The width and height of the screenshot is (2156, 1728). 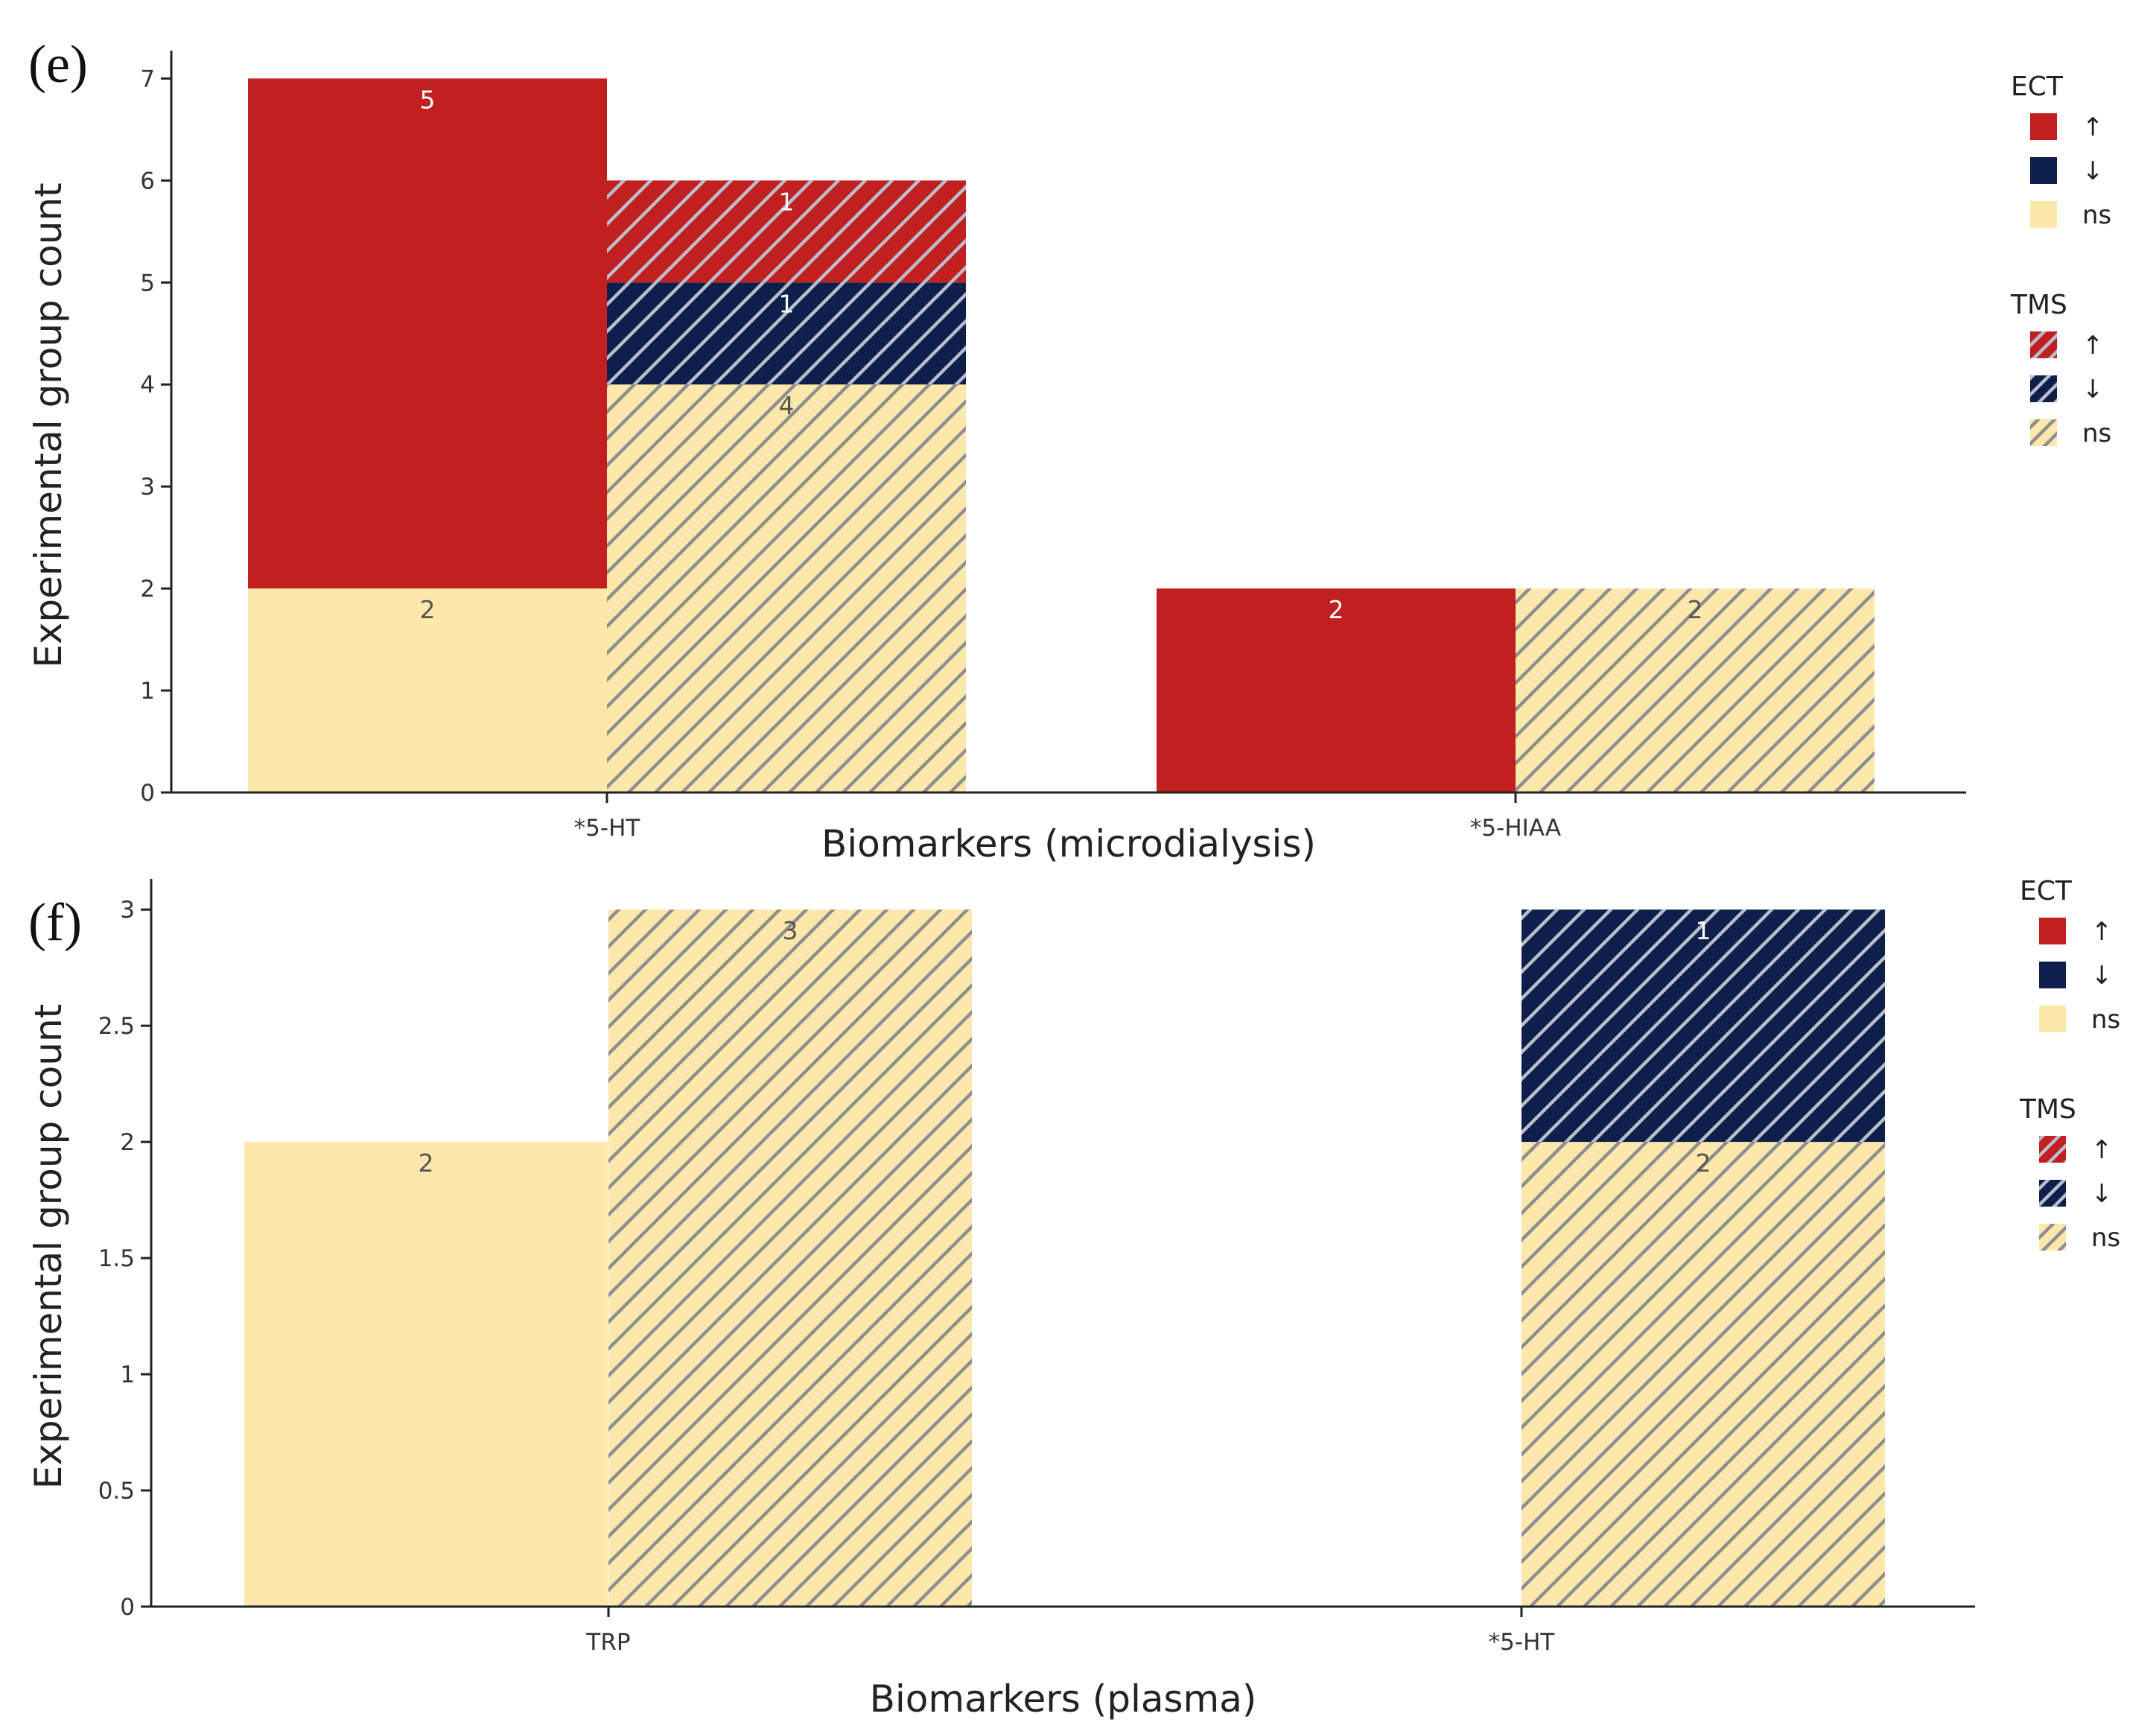 What do you see at coordinates (58, 64) in the screenshot?
I see `panel-label: (e)` at bounding box center [58, 64].